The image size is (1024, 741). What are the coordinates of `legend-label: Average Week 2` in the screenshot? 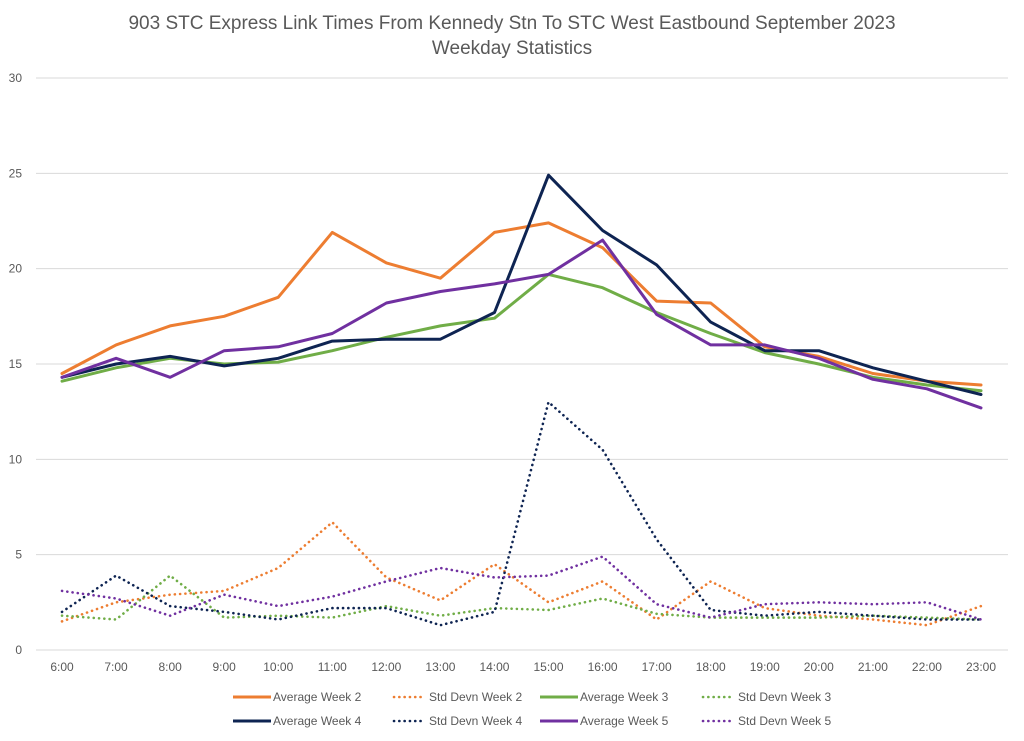 It's located at (317, 697).